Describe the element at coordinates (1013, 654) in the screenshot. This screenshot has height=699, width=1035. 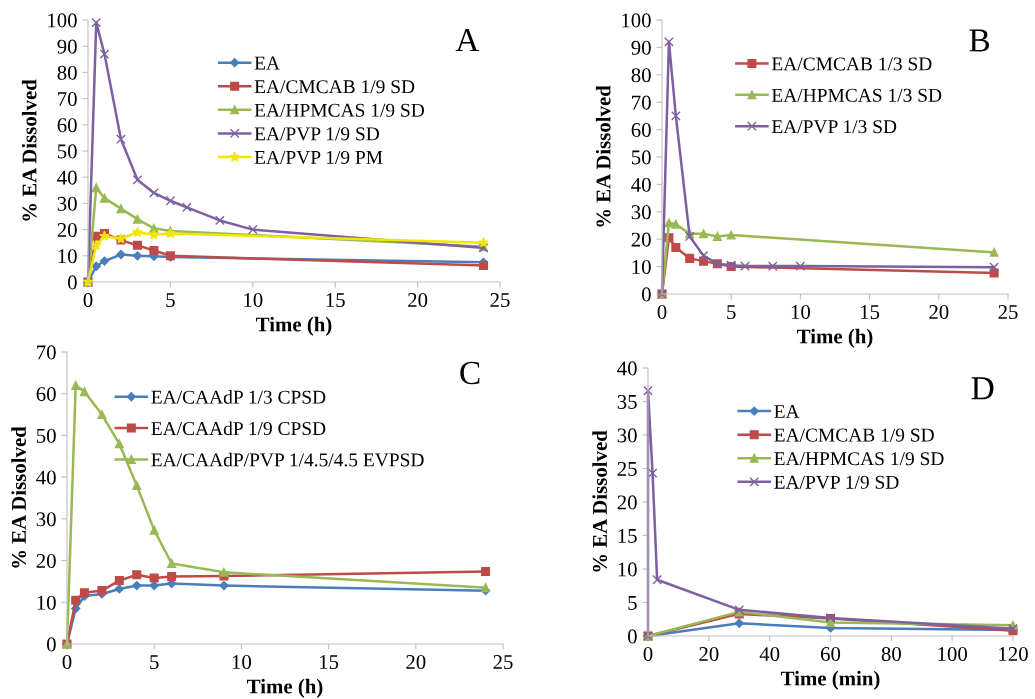
I see `x-tick-label: 120` at that location.